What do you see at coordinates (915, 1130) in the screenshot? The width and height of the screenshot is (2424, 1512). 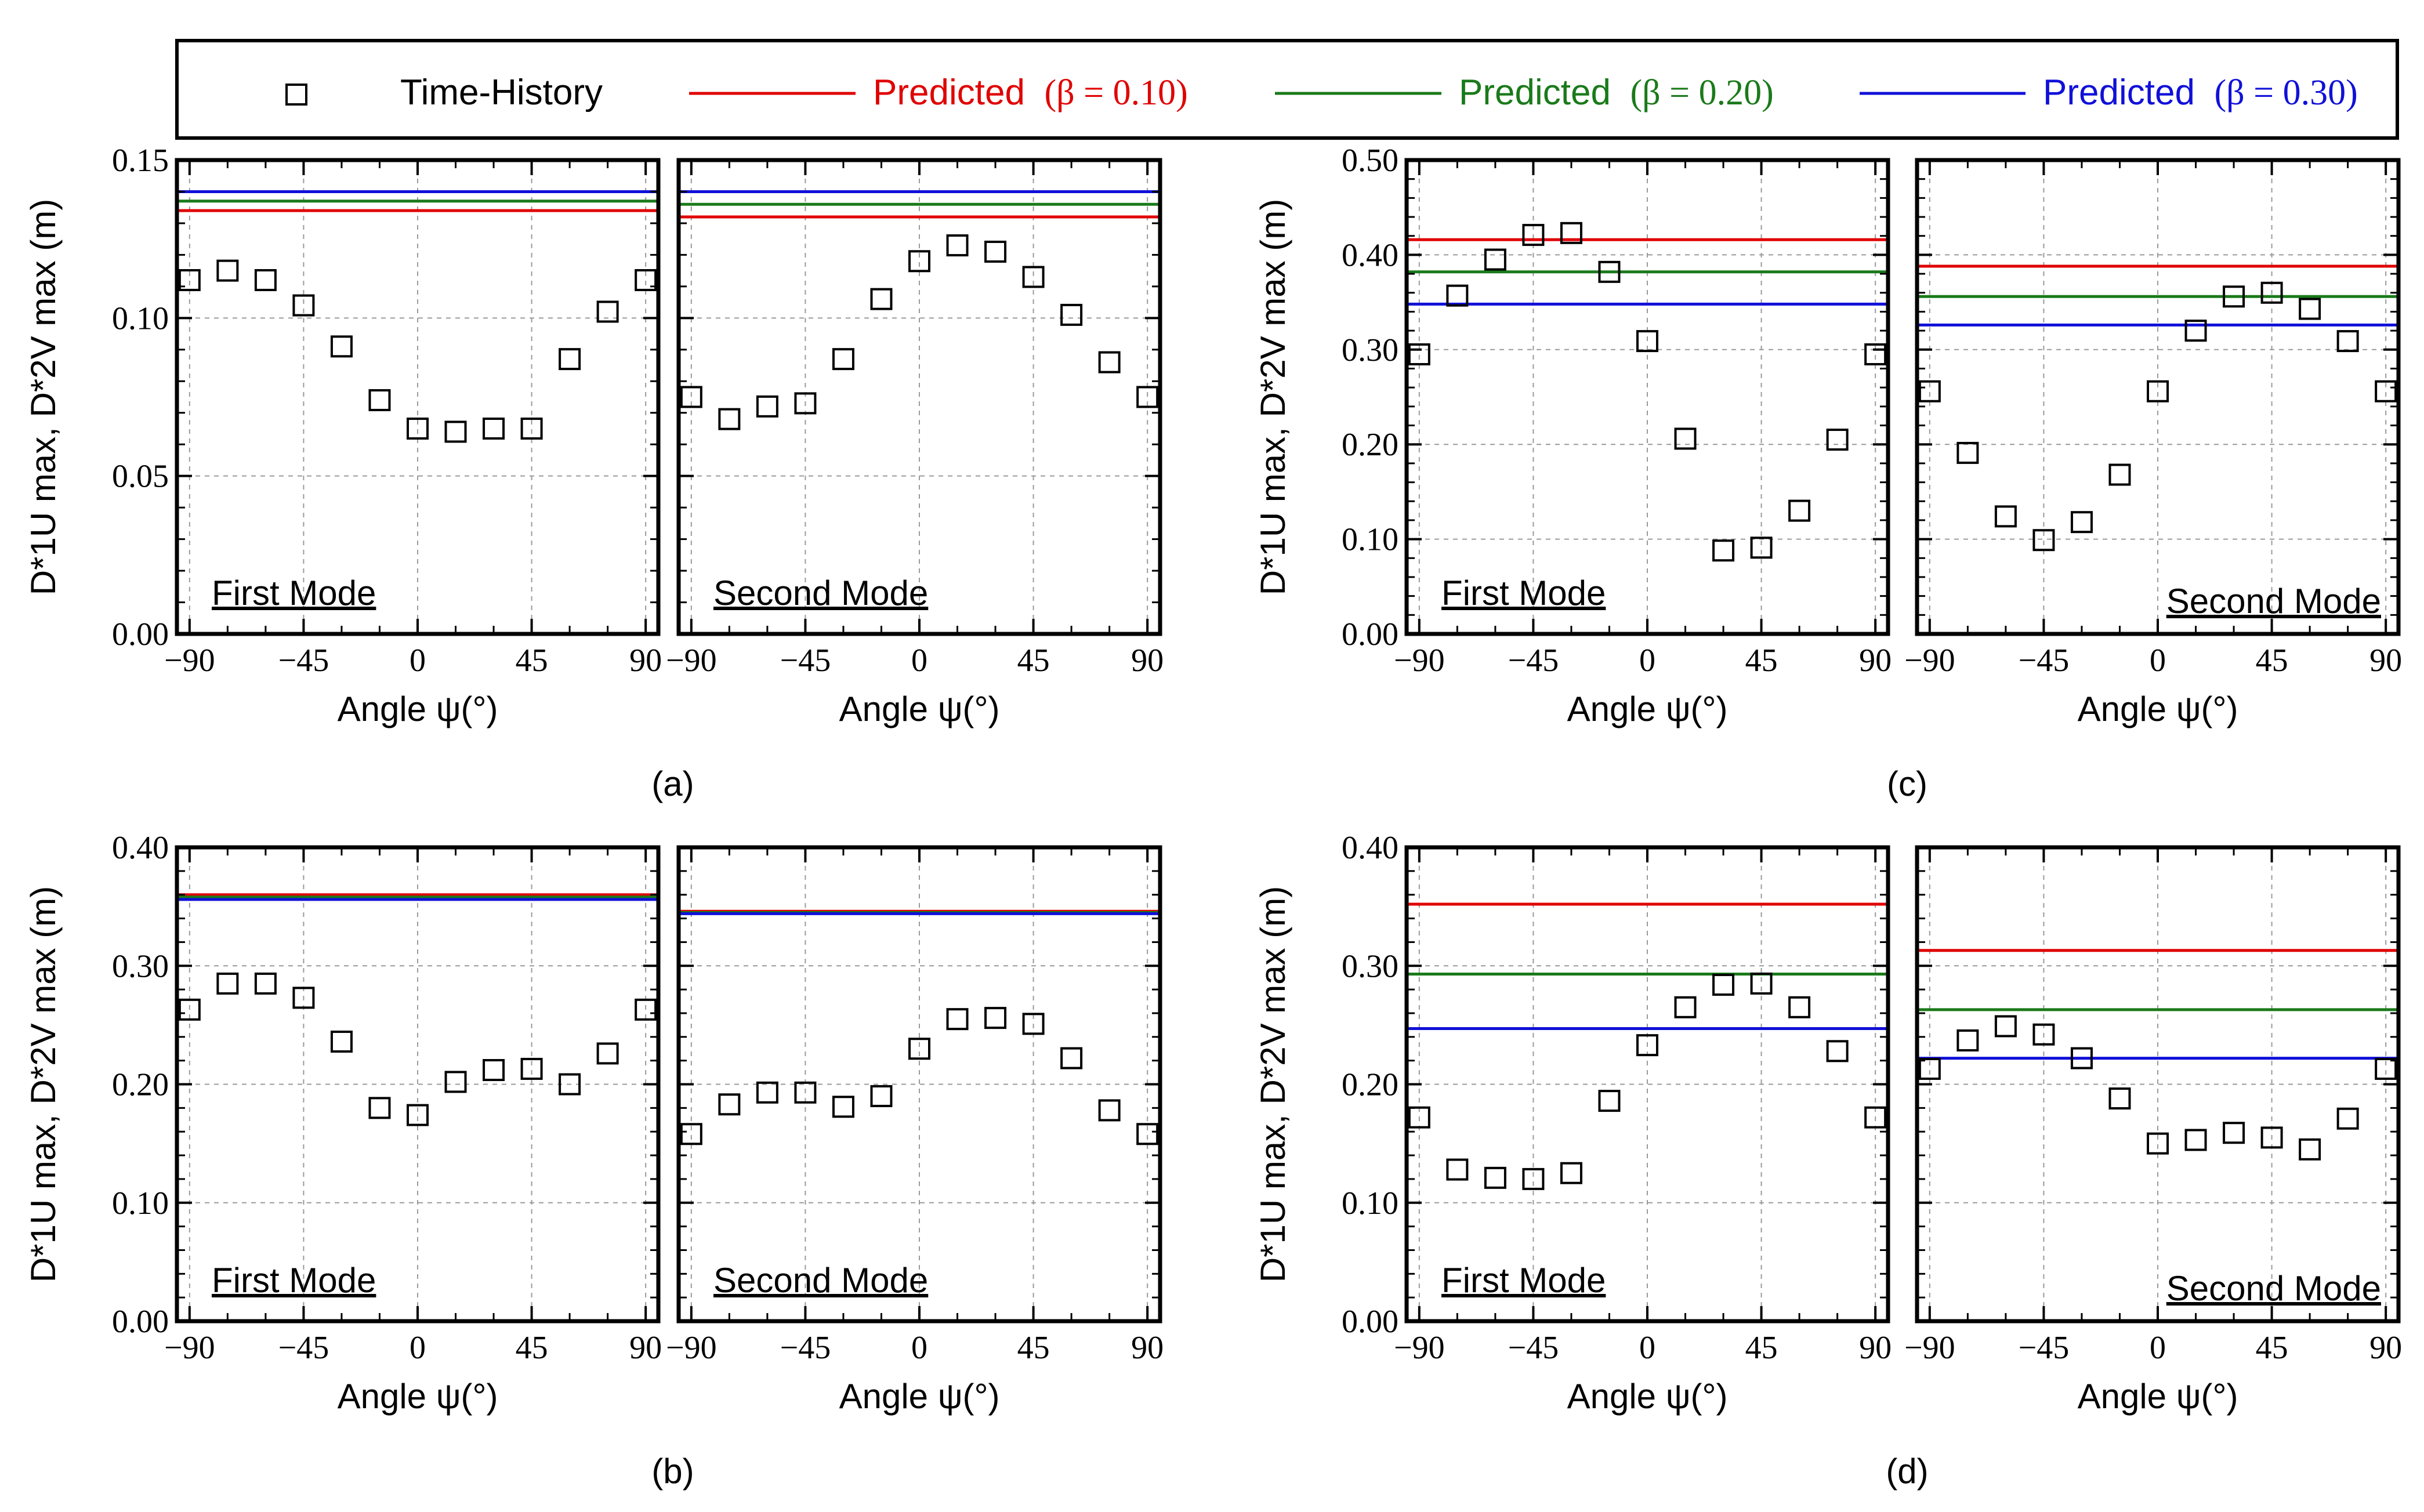 I see `panel-b-second-mode: −90 −45 0 45 90 Angle ψ(°) Second Mode` at bounding box center [915, 1130].